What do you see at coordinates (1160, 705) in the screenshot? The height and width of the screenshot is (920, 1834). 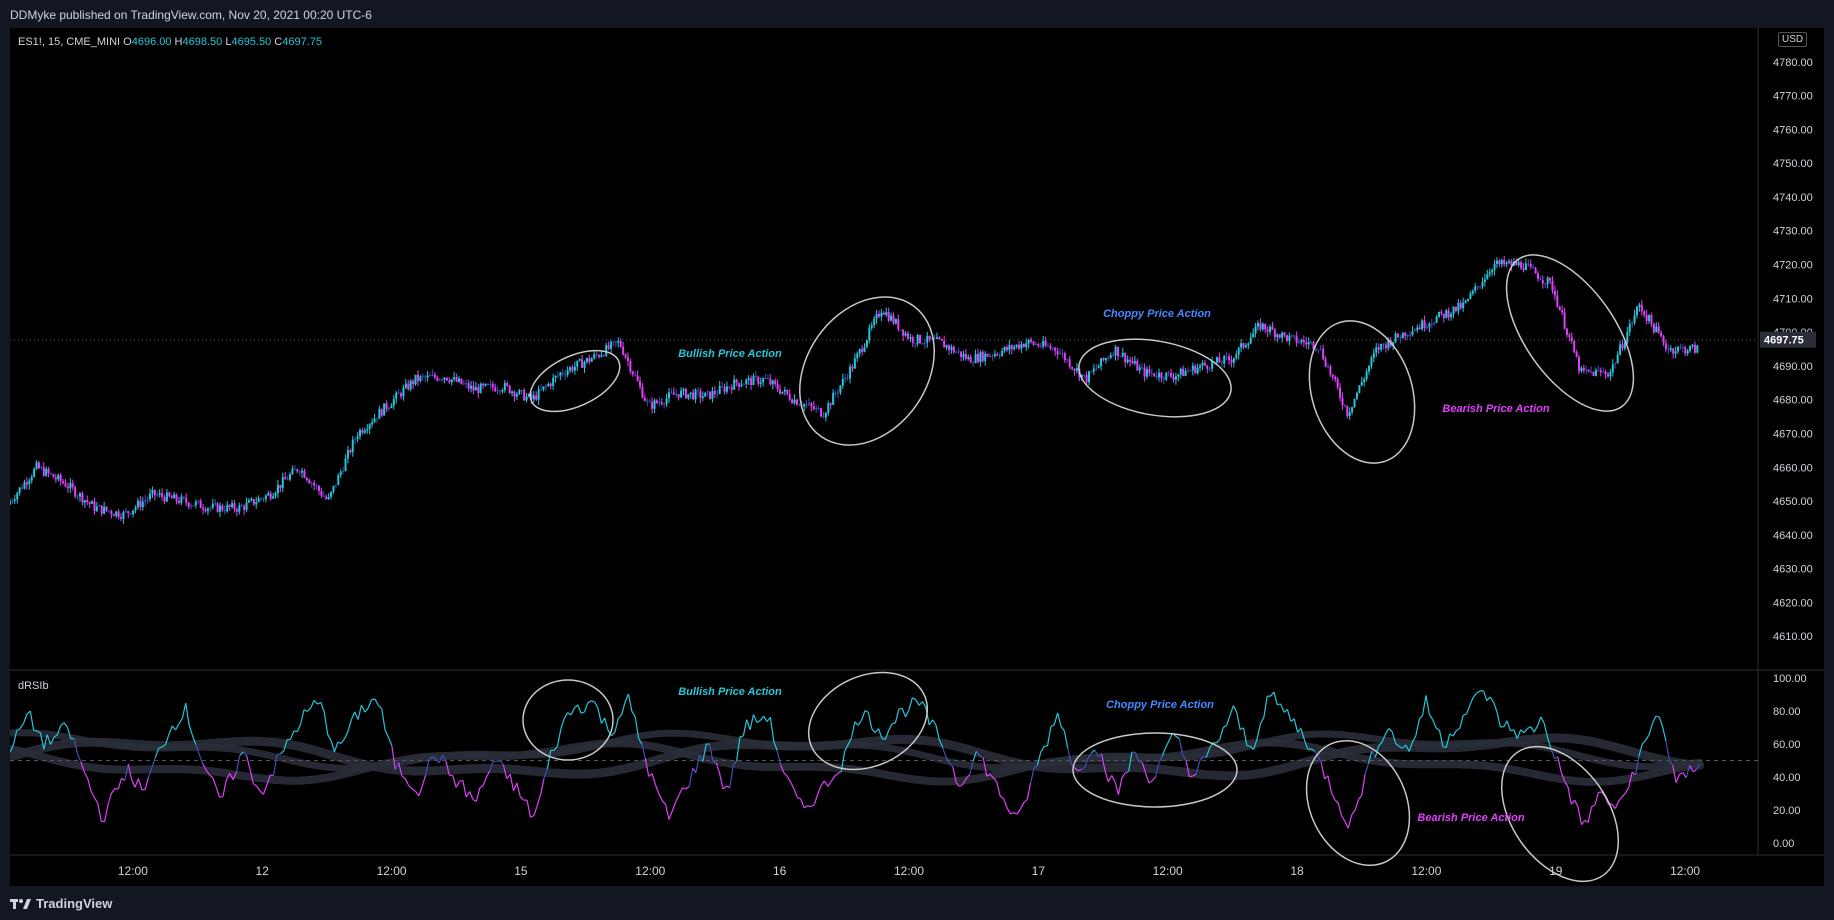 I see `indicator-annotation: Choppy Price Action` at bounding box center [1160, 705].